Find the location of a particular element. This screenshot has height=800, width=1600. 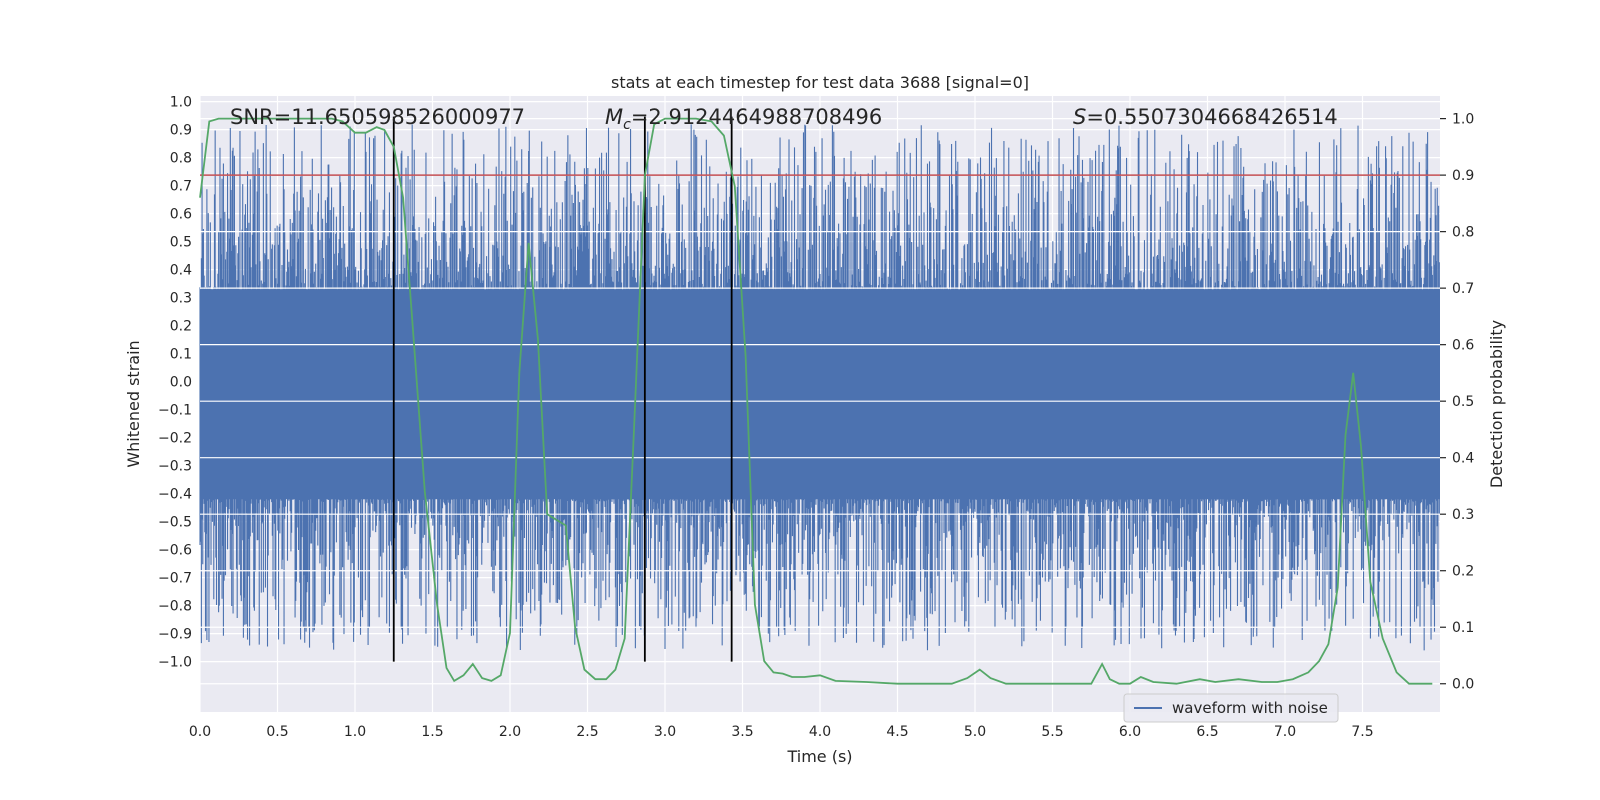

mc-subscript: c is located at coordinates (627, 125).